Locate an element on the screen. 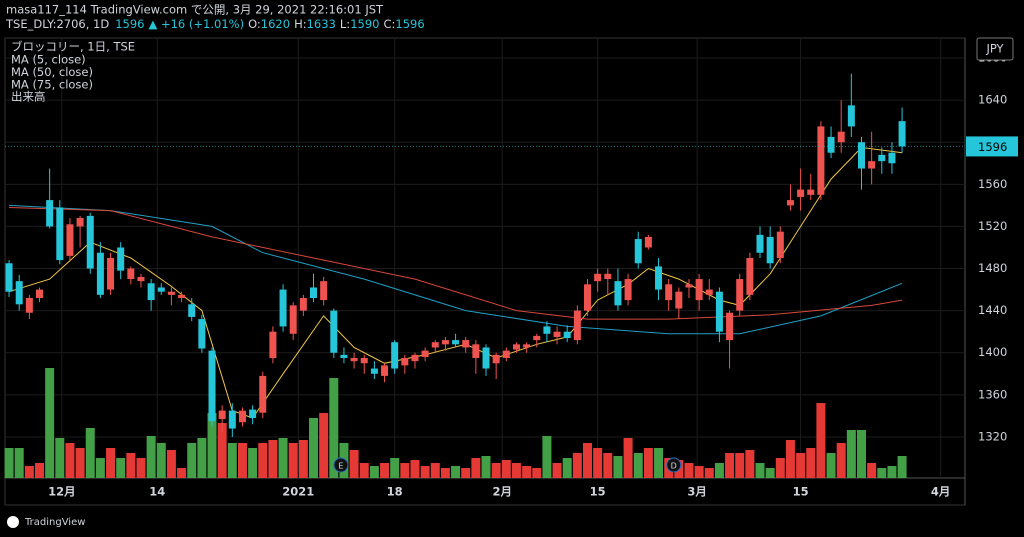 The width and height of the screenshot is (1024, 537). ohlc-label: L: is located at coordinates (345, 24).